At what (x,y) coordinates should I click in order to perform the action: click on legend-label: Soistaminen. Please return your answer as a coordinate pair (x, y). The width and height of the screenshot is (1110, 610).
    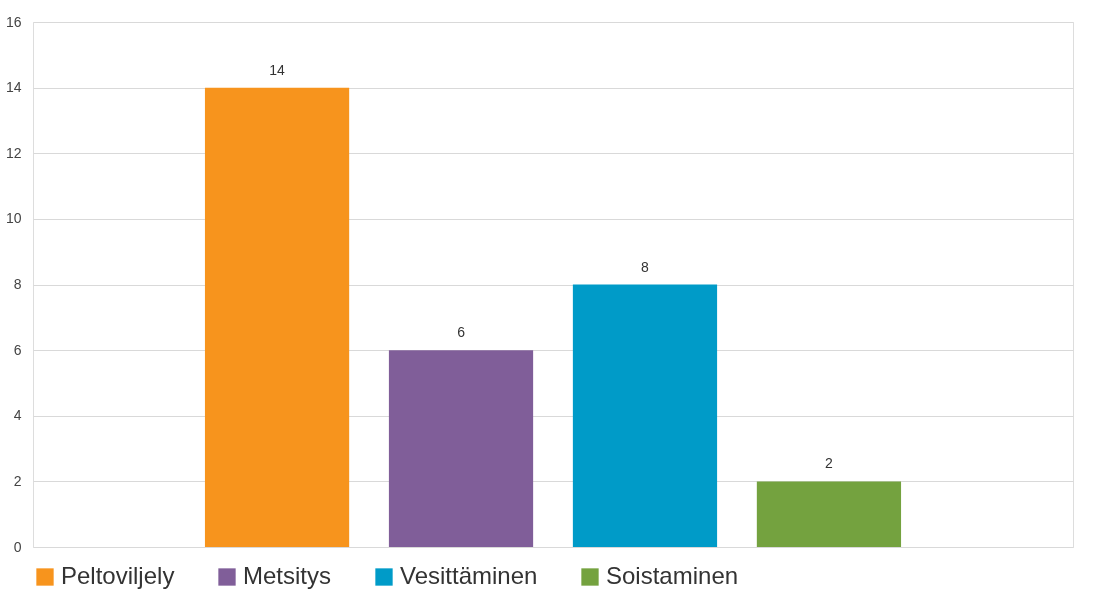
    Looking at the image, I should click on (672, 575).